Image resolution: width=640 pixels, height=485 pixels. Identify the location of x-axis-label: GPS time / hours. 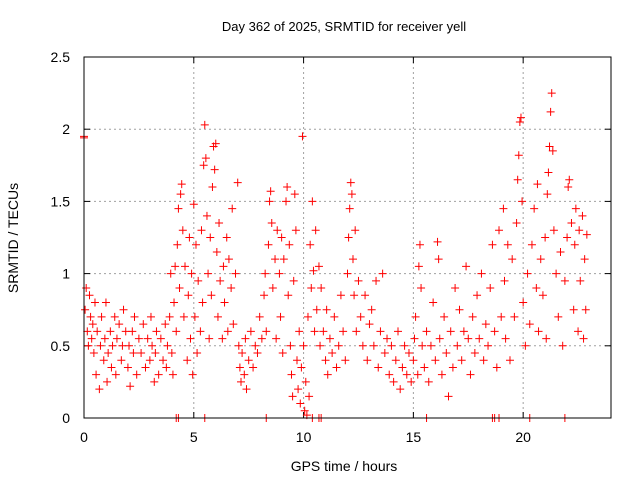
(344, 466).